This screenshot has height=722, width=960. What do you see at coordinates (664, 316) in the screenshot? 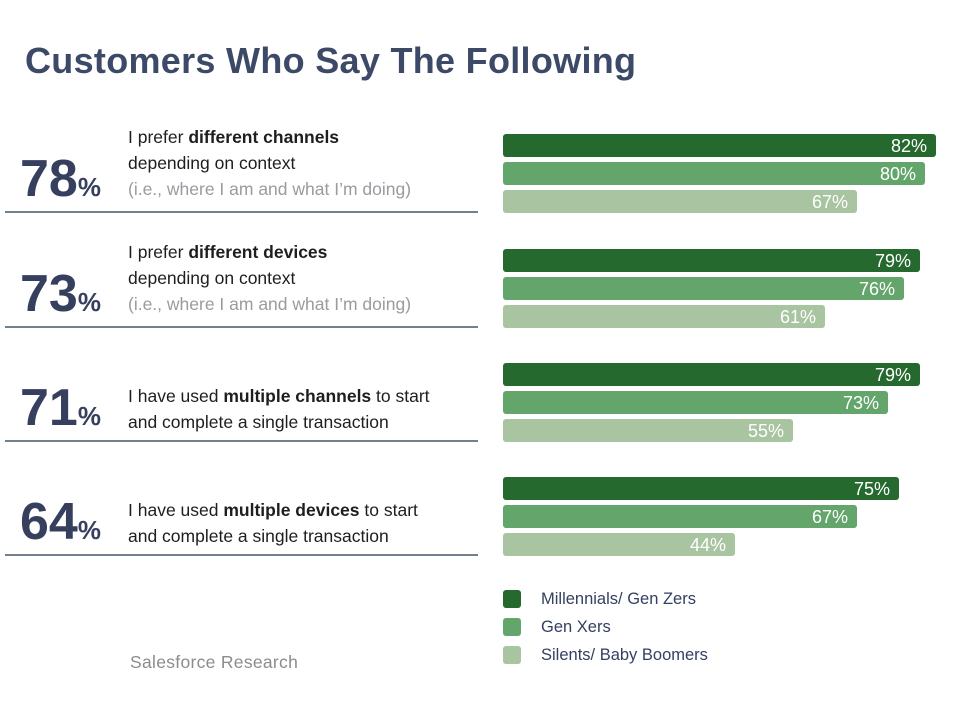
I see `bar-silents-baby-boomers: 61%` at bounding box center [664, 316].